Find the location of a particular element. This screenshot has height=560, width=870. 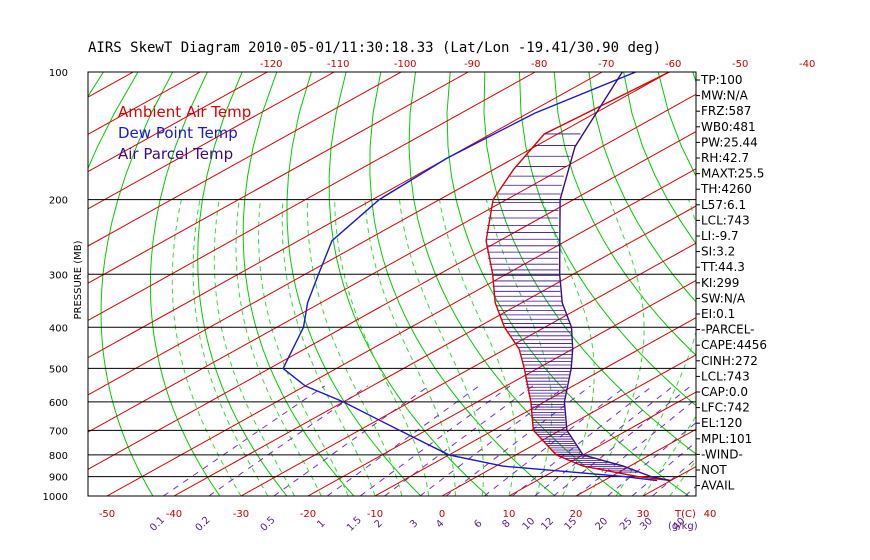

mixing-ratio-tick: 0.1 is located at coordinates (157, 524).